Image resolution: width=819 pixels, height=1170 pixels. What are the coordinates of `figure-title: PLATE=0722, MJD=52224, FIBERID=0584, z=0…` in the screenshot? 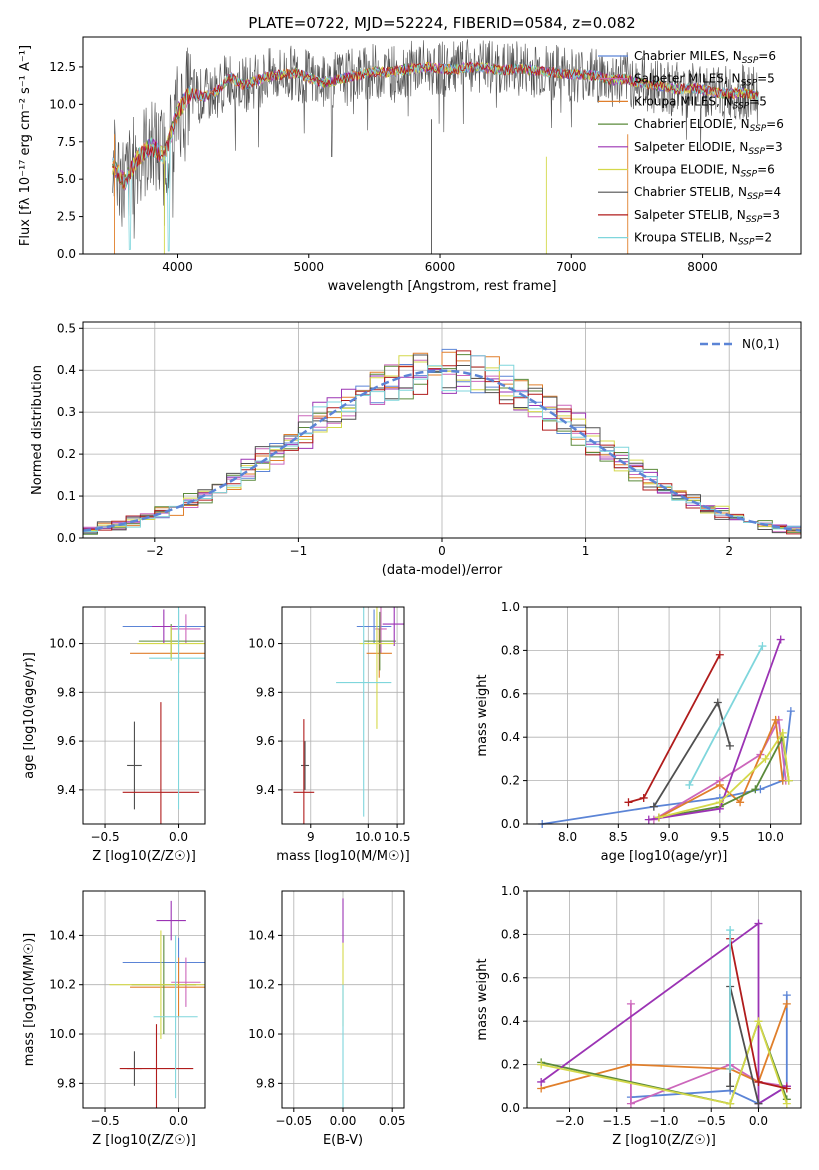 It's located at (441, 23).